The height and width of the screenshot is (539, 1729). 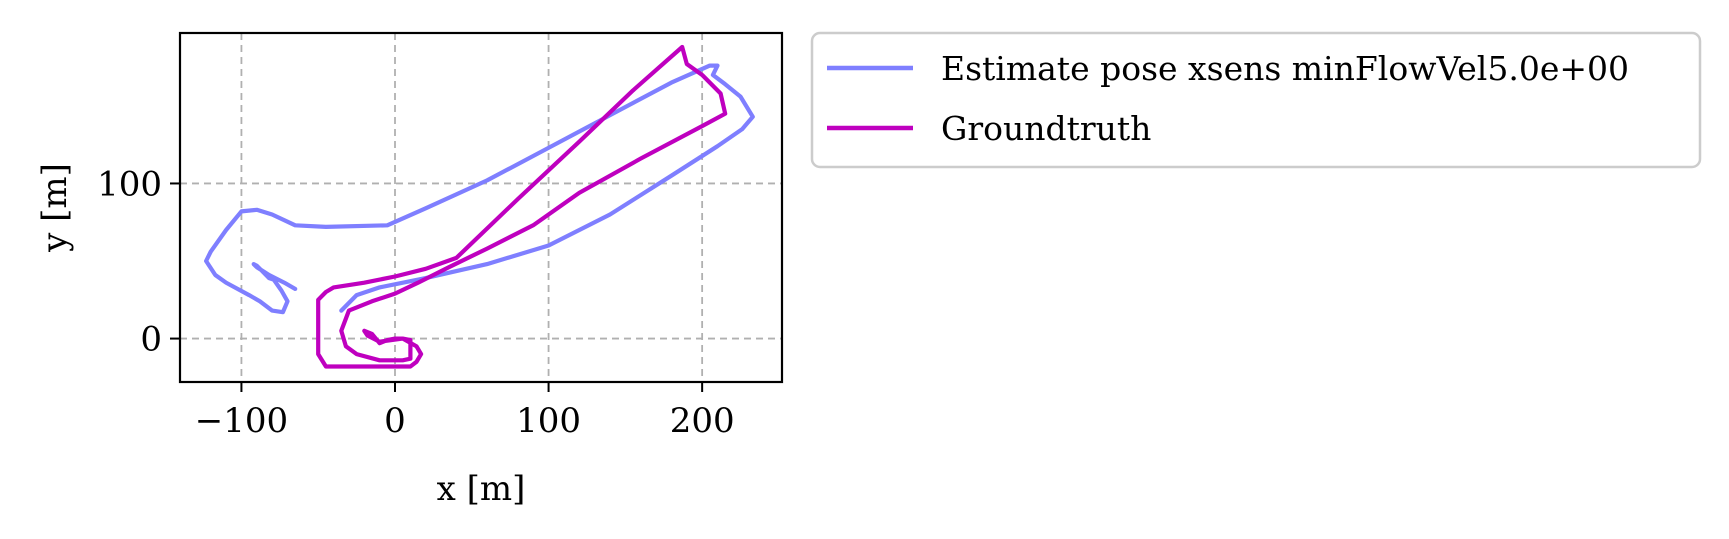 I want to click on x-axis-label: x [m], so click(x=481, y=489).